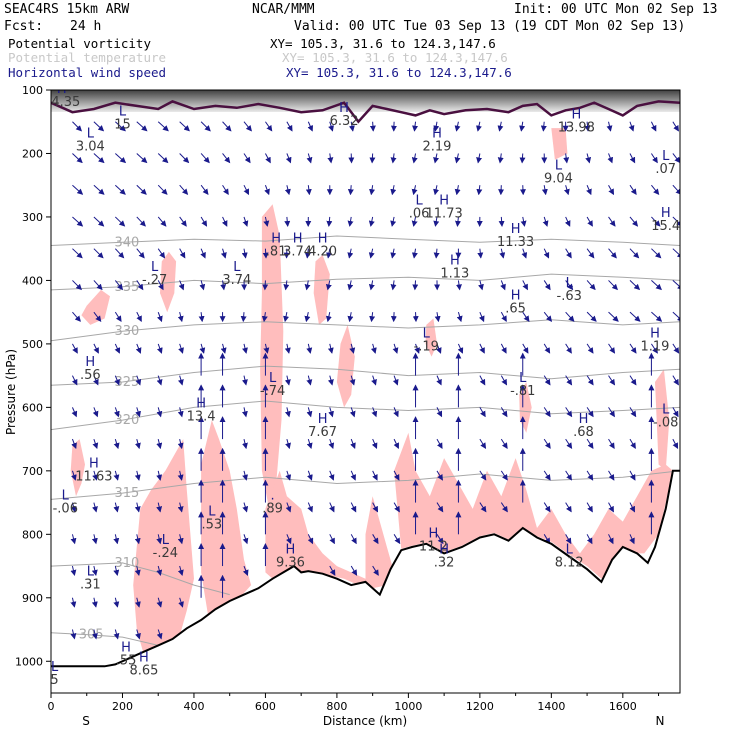  Describe the element at coordinates (126, 420) in the screenshot. I see `isentrope-label: 320` at that location.